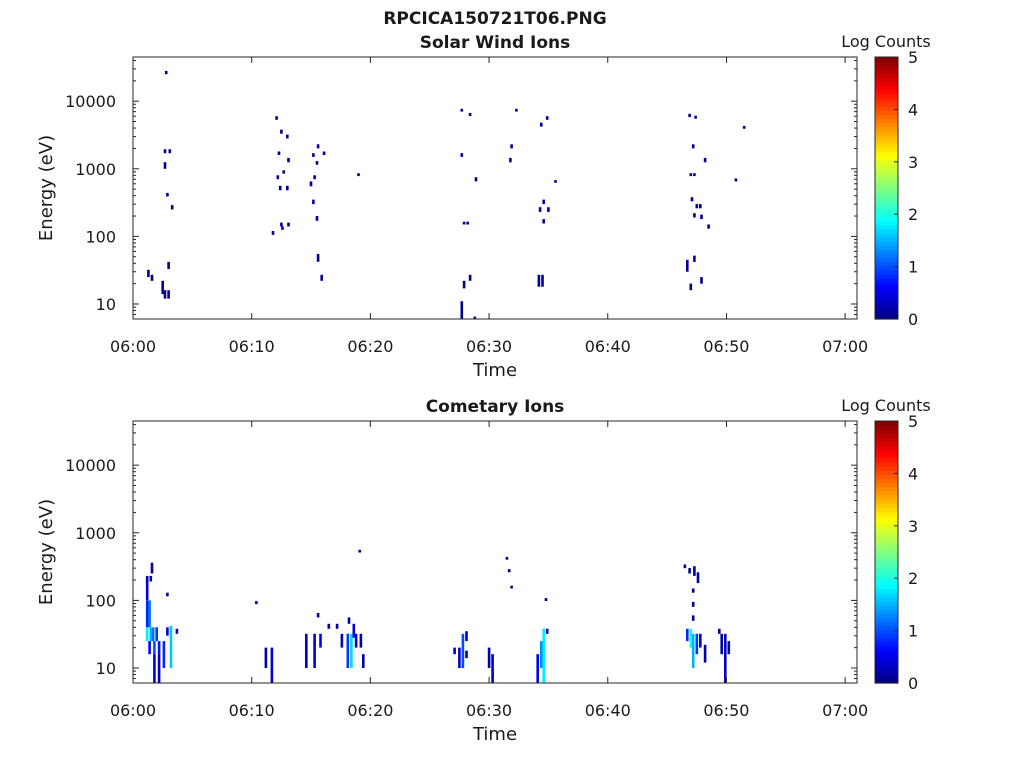 The width and height of the screenshot is (1024, 768). Describe the element at coordinates (886, 405) in the screenshot. I see `colorbar-label: Log Counts` at that location.